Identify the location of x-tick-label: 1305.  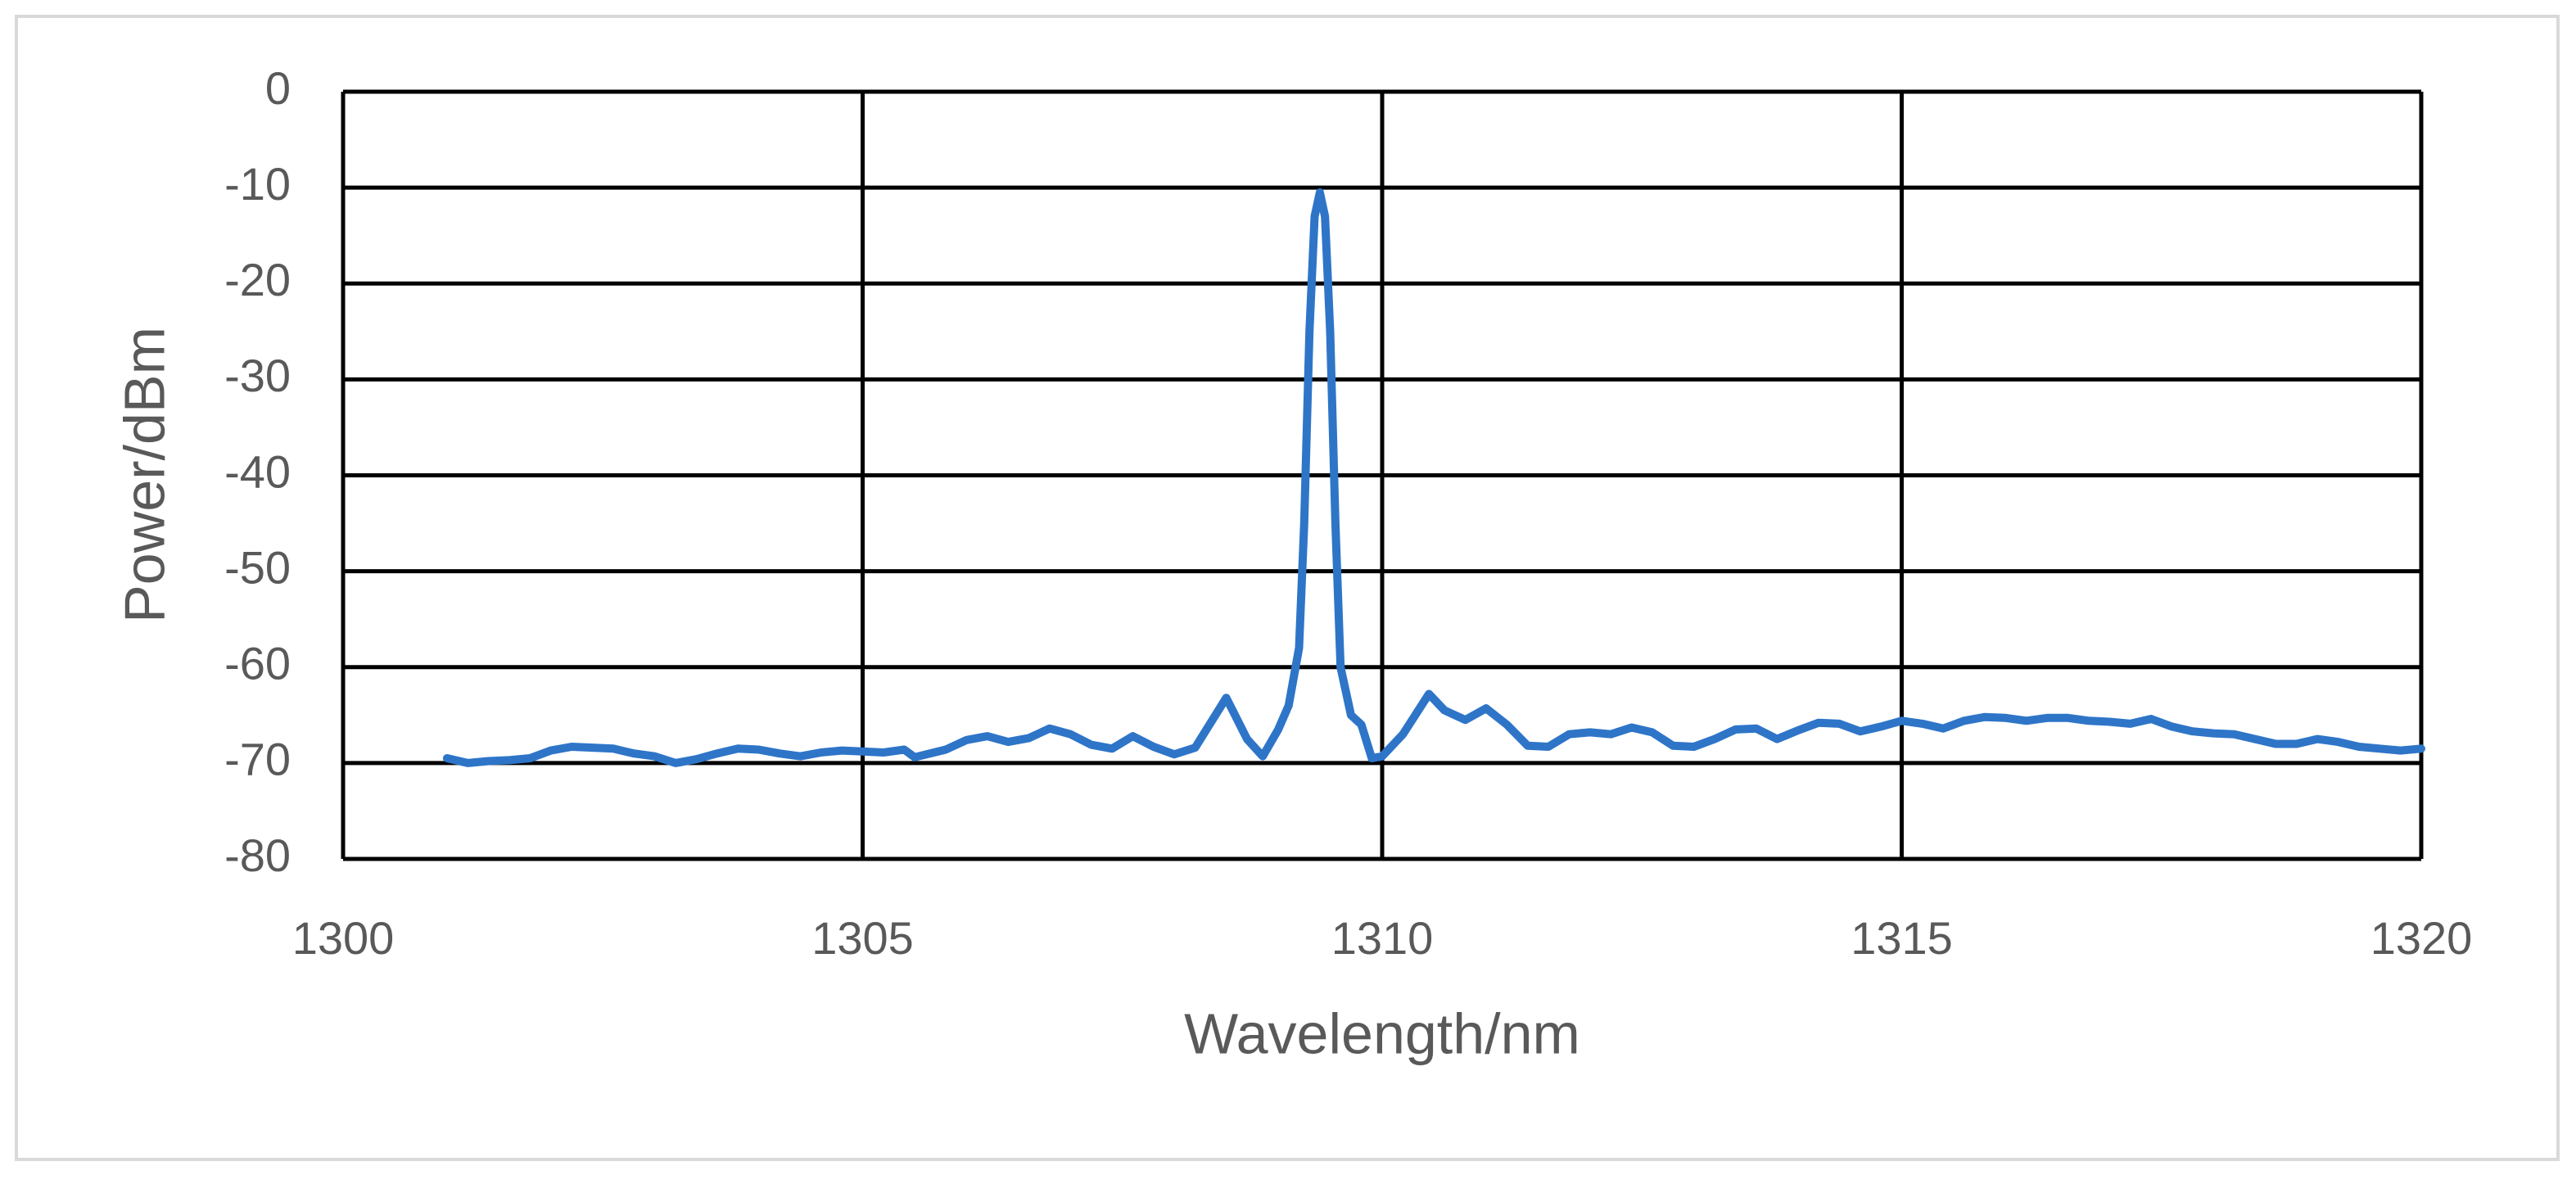
(862, 938).